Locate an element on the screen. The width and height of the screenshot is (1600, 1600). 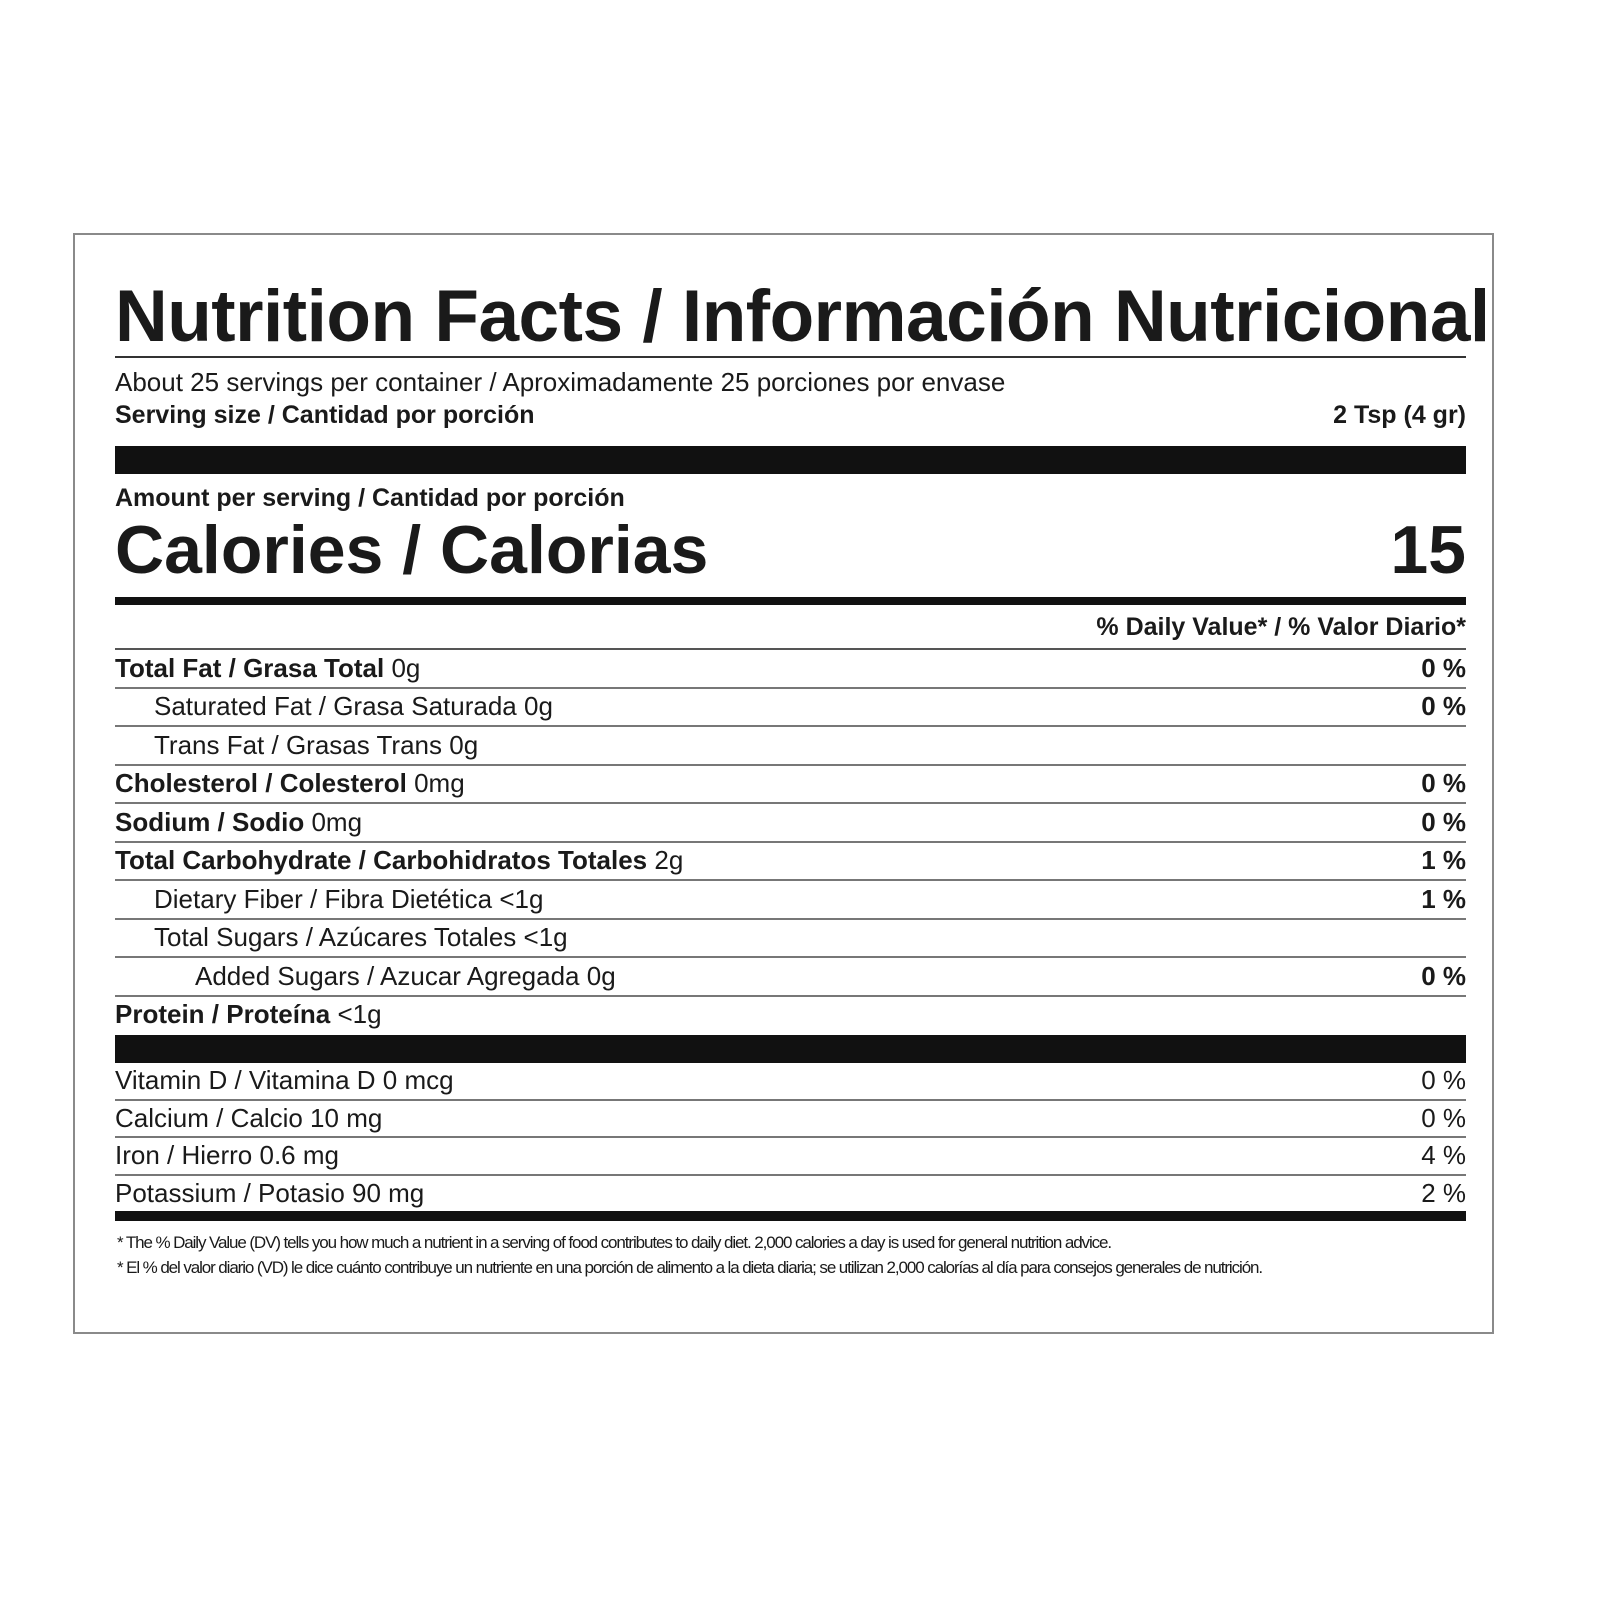
nutrient-name: Protein / Proteína is located at coordinates (223, 1014).